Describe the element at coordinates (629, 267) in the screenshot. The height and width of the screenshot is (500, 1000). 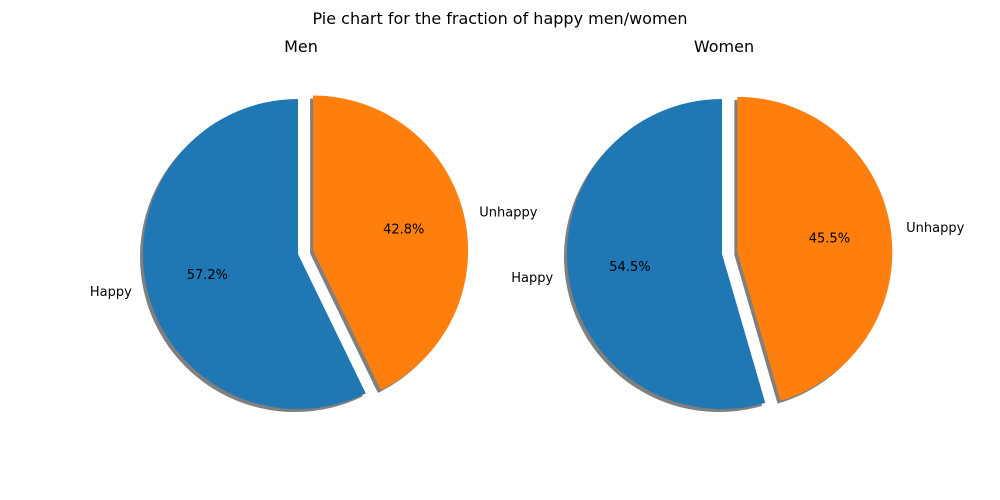
I see `slice-percent-women-happy: 54.5%` at that location.